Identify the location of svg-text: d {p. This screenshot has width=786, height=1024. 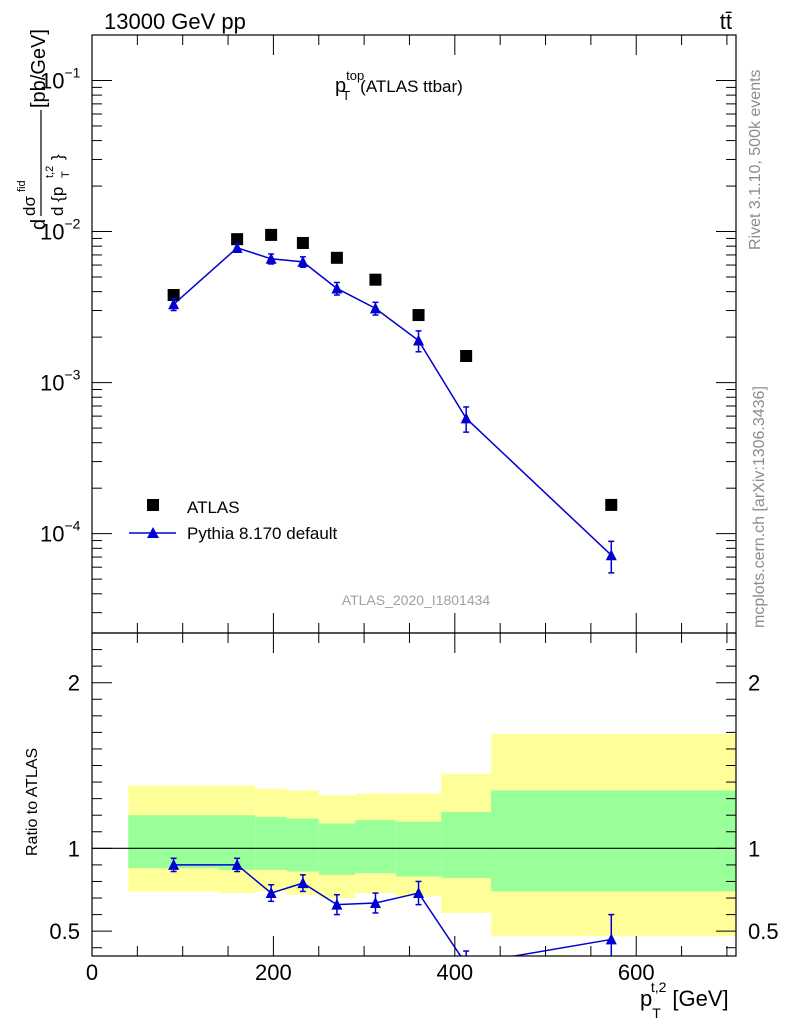
(57, 201).